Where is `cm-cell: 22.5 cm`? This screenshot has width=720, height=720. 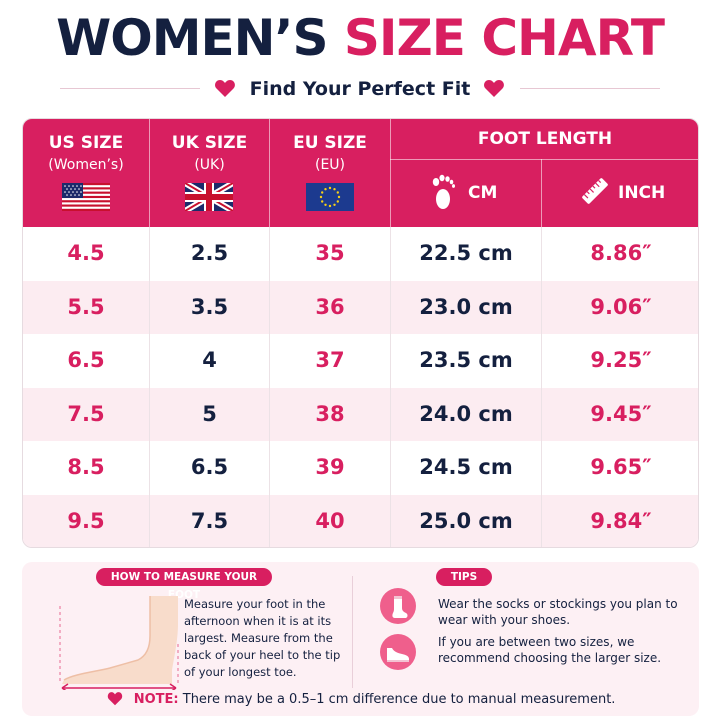 cm-cell: 22.5 cm is located at coordinates (466, 253).